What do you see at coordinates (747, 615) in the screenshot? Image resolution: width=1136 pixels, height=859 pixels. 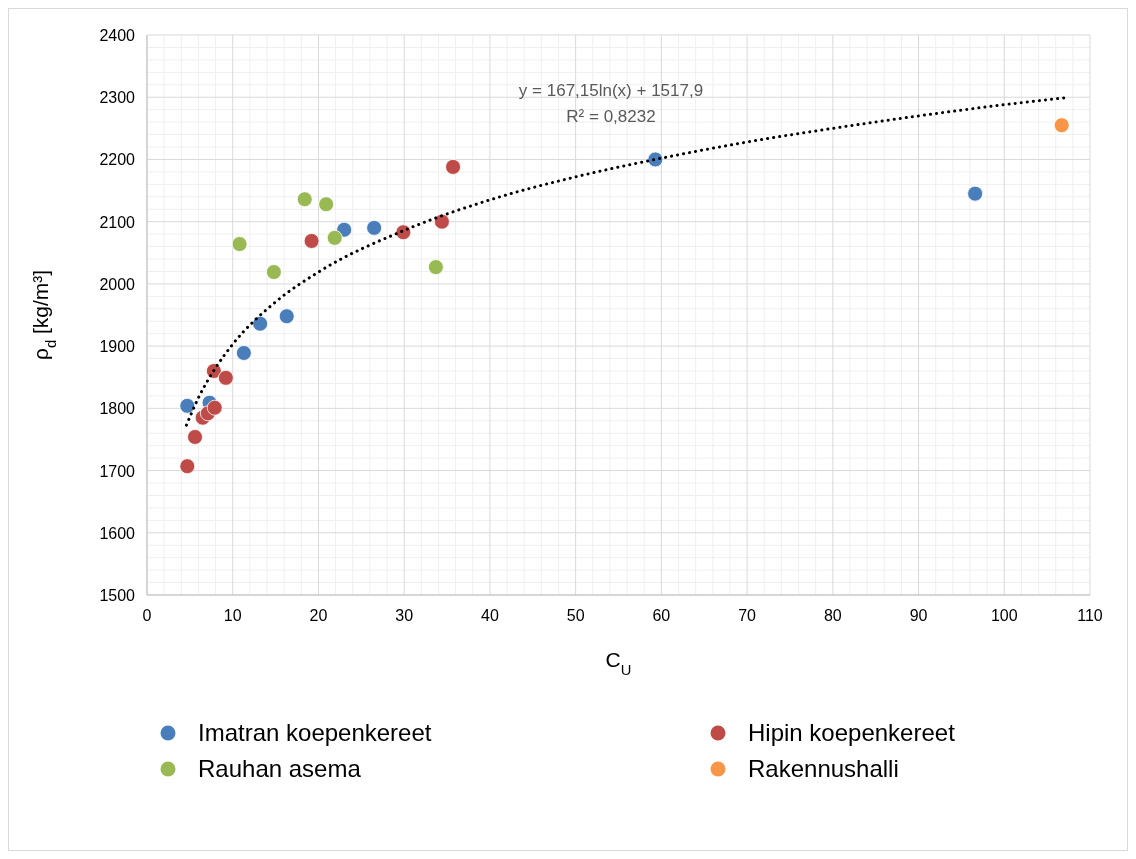 I see `x-tick-label: 70` at bounding box center [747, 615].